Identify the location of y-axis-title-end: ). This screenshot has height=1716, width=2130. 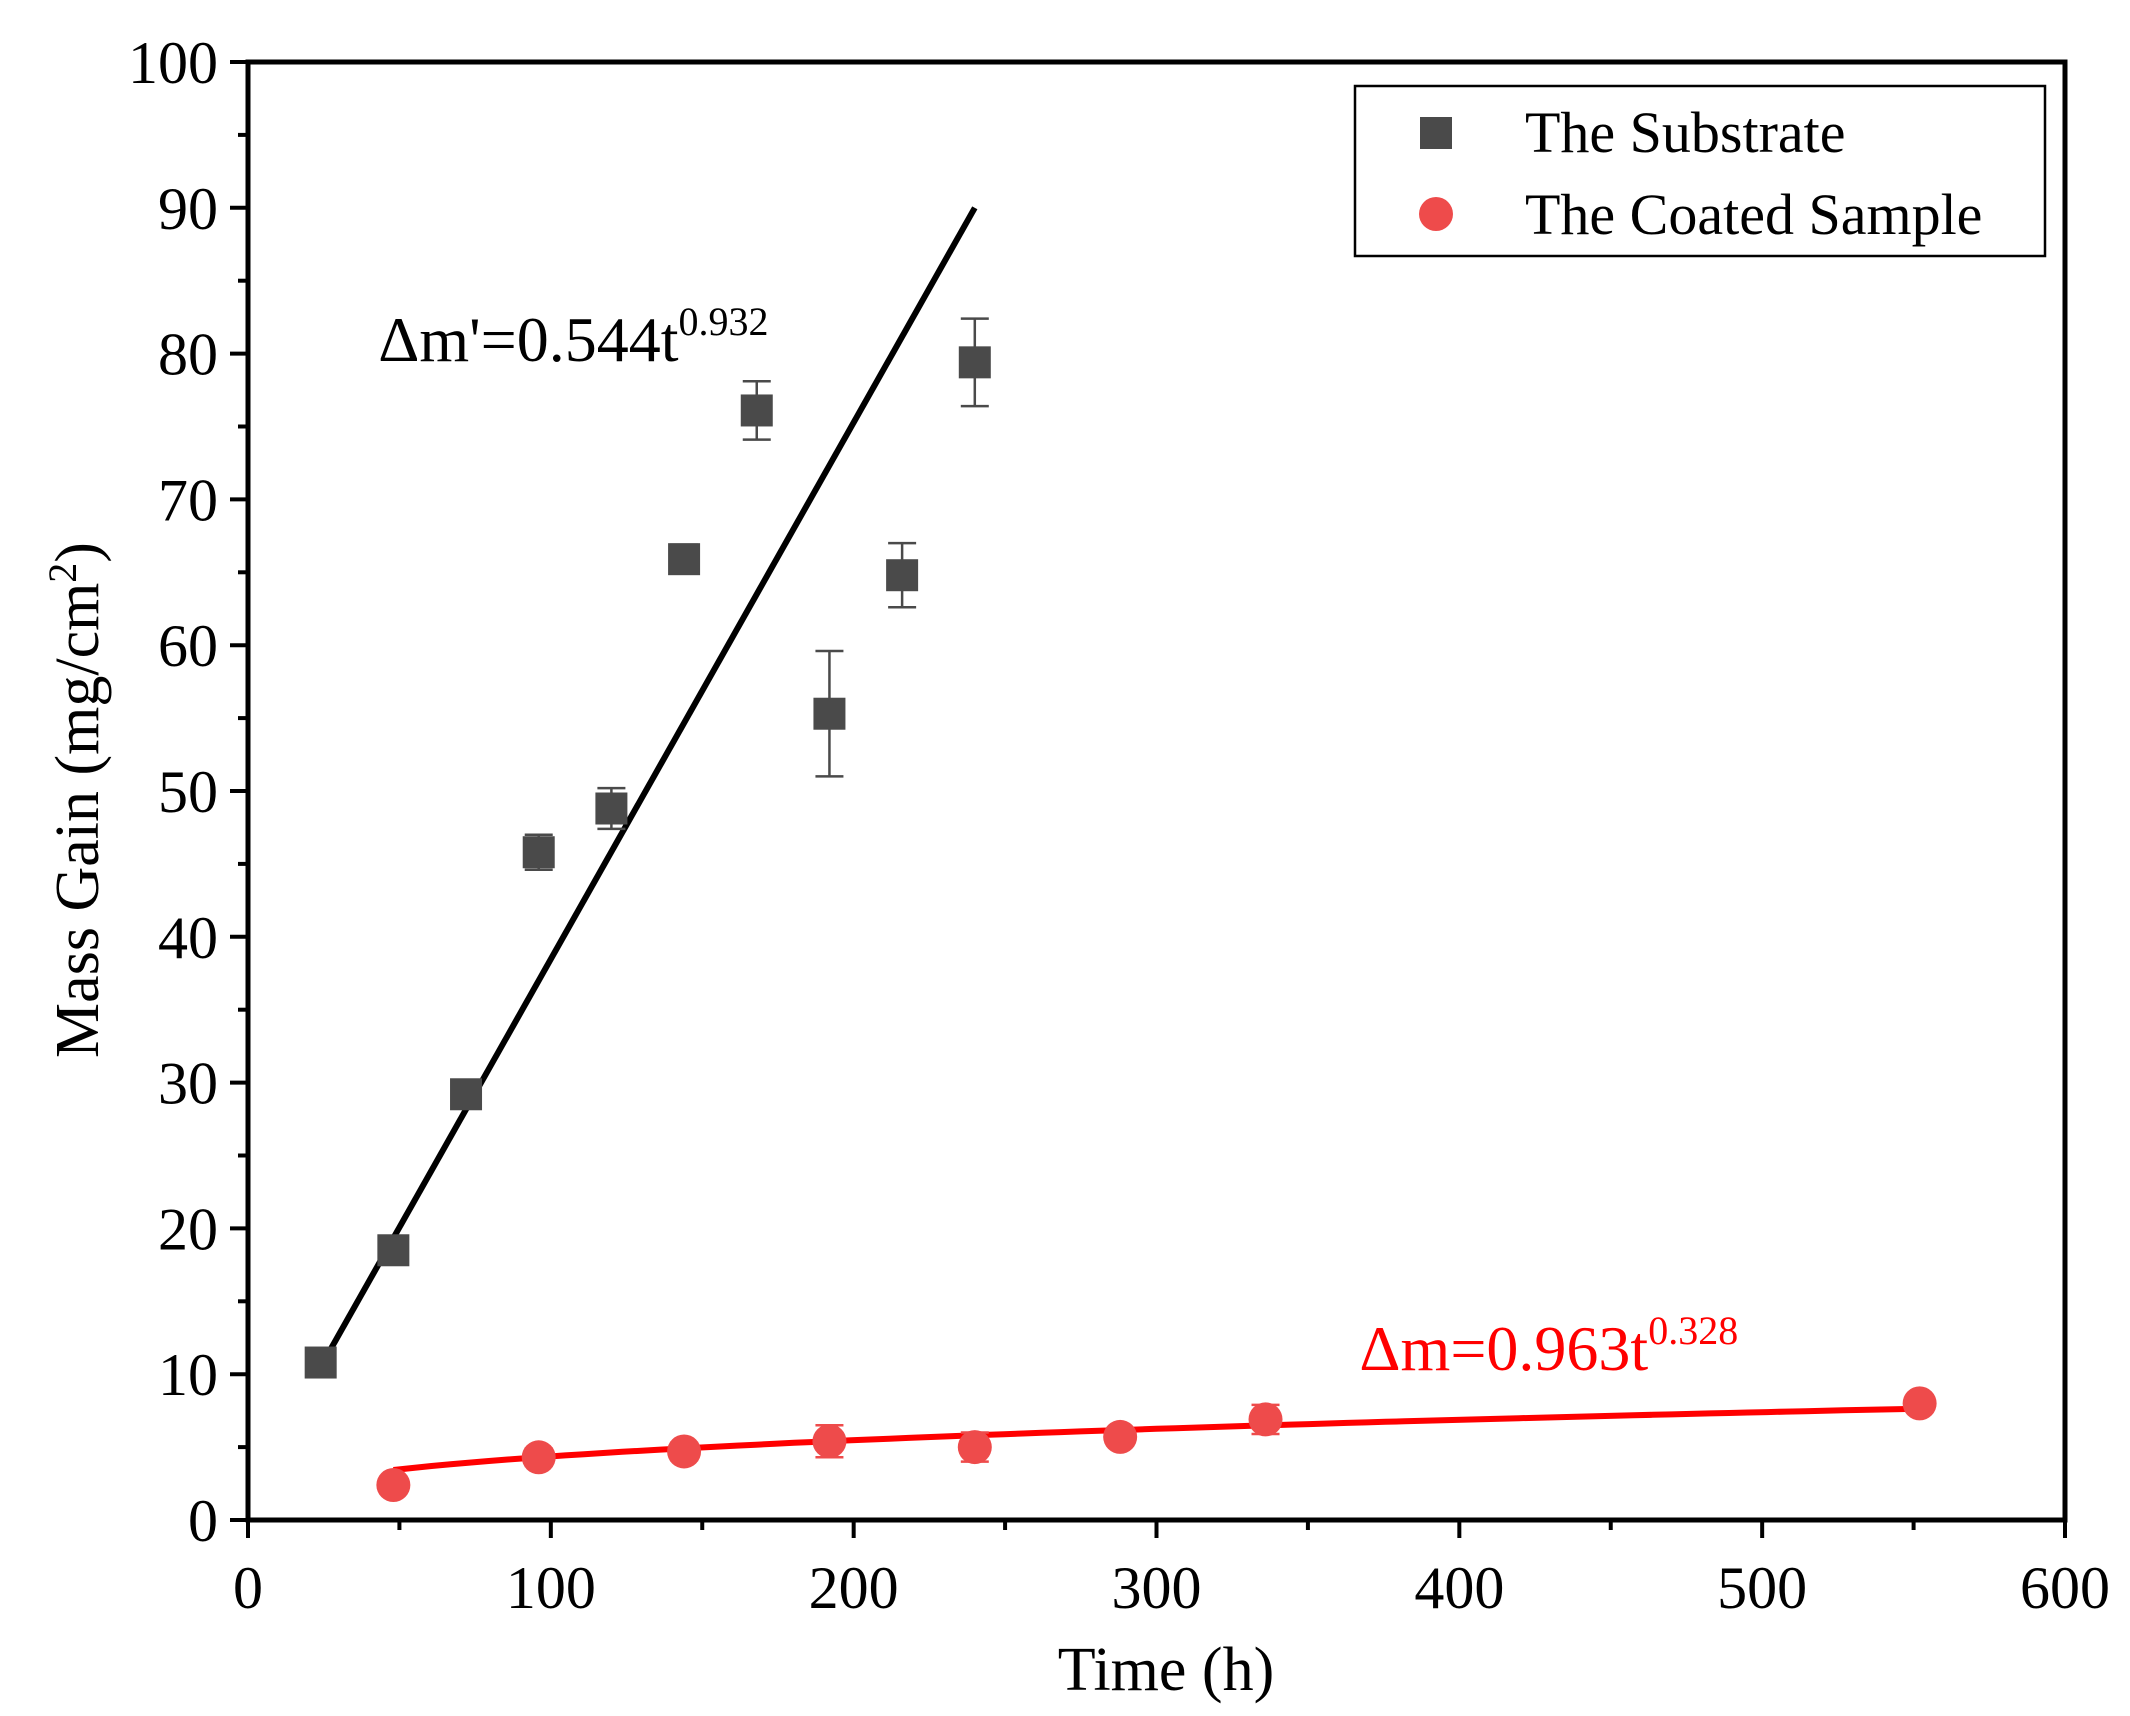
(78, 552).